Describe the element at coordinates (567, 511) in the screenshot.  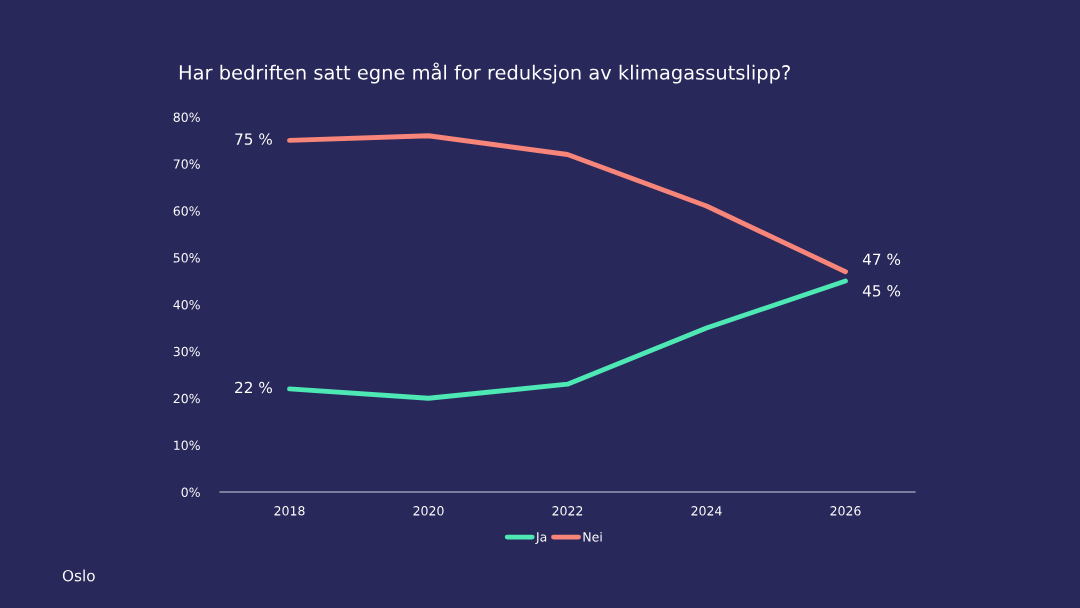
I see `x-tick-label: 2022` at that location.